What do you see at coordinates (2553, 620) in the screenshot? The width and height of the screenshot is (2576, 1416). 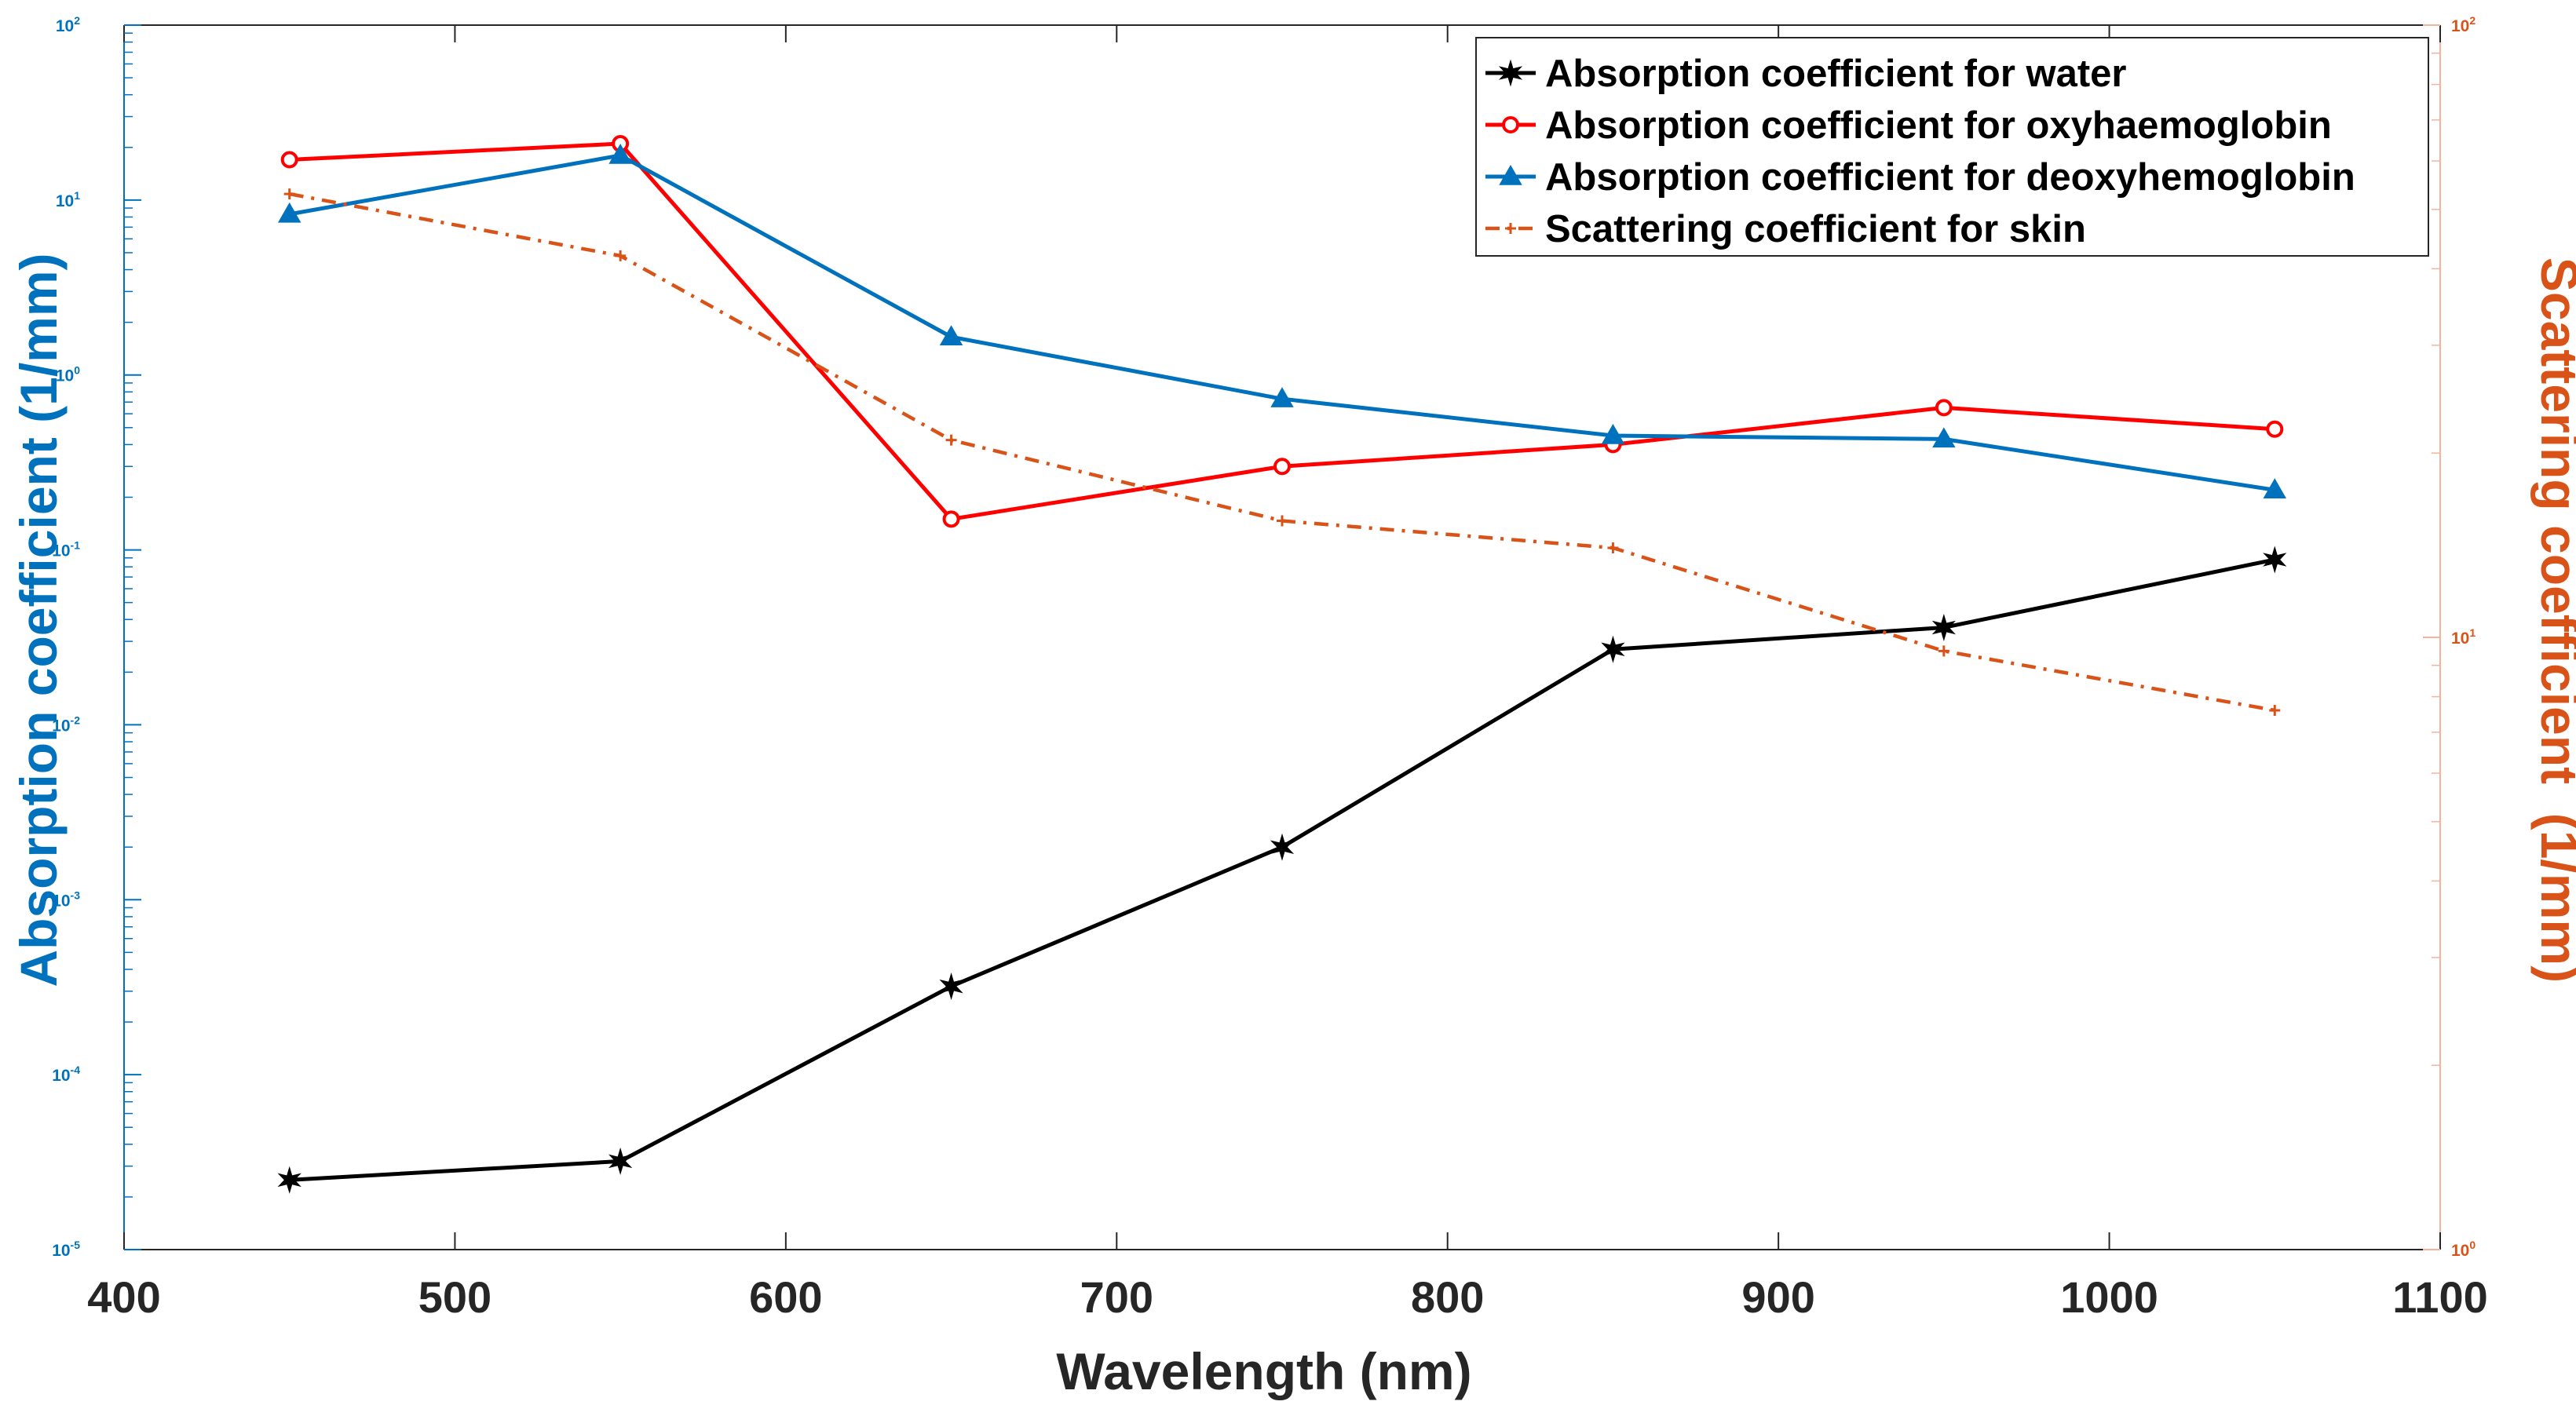 I see `right-axis-title: Scattering coefficient (1/mm)` at bounding box center [2553, 620].